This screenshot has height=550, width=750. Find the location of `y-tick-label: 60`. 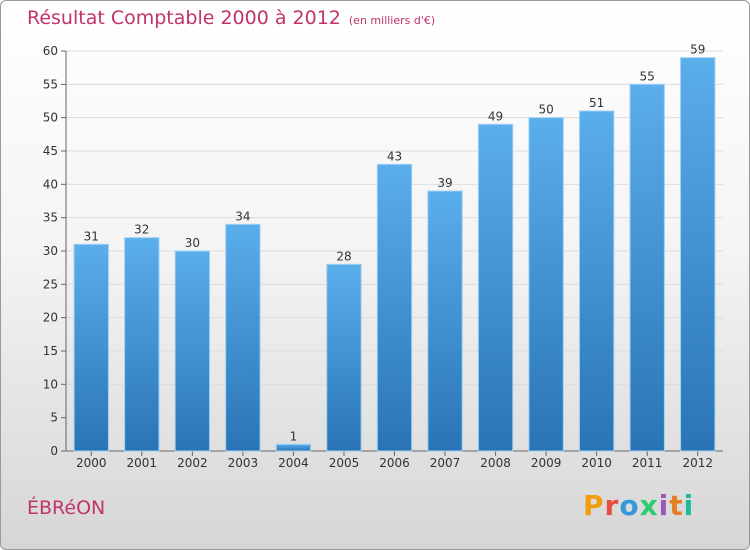

y-tick-label: 60 is located at coordinates (50, 51).